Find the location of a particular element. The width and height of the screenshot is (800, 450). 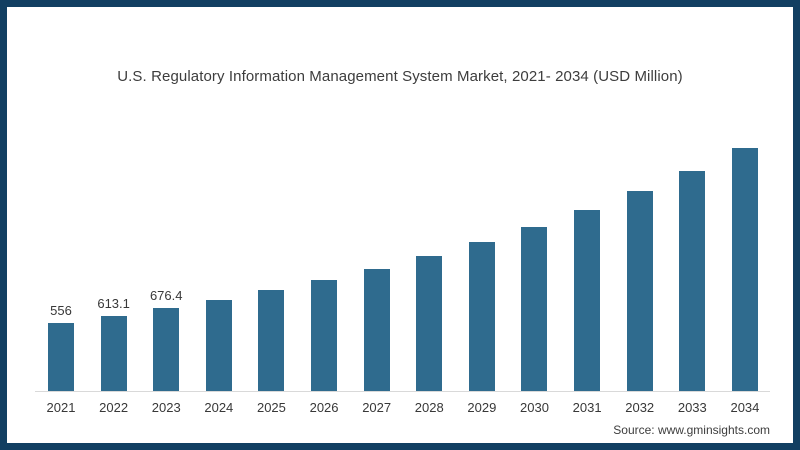

bar-column: 613.1 2022 is located at coordinates (113, 211).